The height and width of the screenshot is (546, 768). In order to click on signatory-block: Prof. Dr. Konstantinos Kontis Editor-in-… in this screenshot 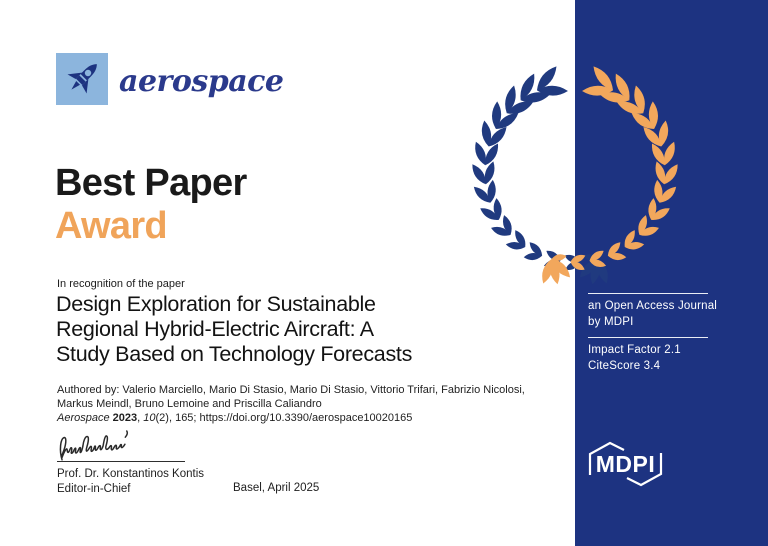, I will do `click(130, 482)`.